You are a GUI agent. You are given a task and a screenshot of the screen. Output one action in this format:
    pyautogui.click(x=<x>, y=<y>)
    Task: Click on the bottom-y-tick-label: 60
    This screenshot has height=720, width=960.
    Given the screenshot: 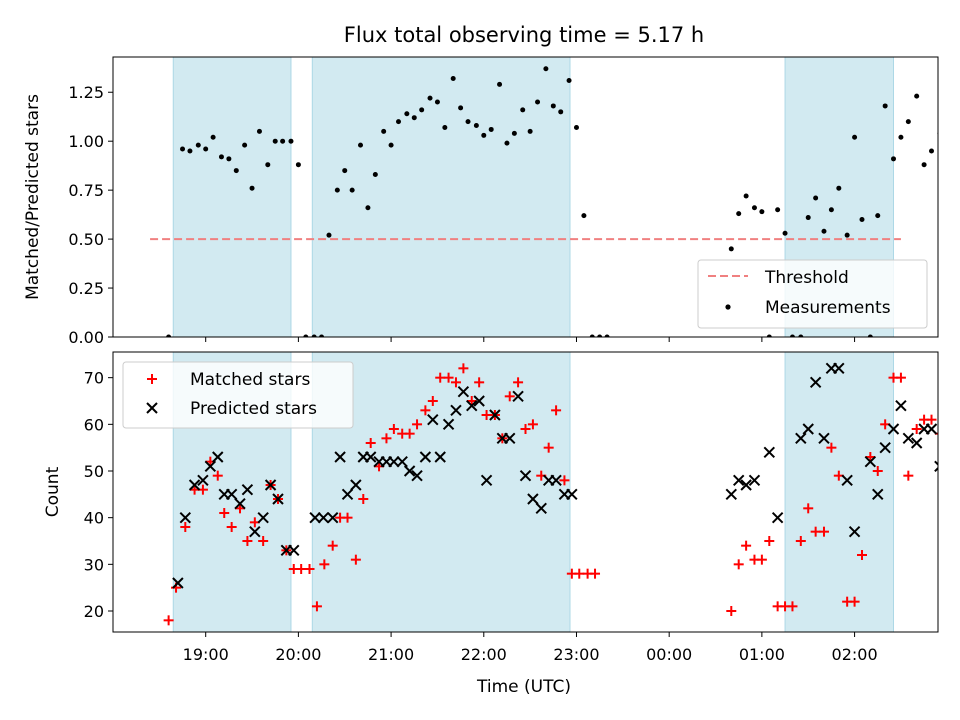 What is the action you would take?
    pyautogui.click(x=94, y=424)
    